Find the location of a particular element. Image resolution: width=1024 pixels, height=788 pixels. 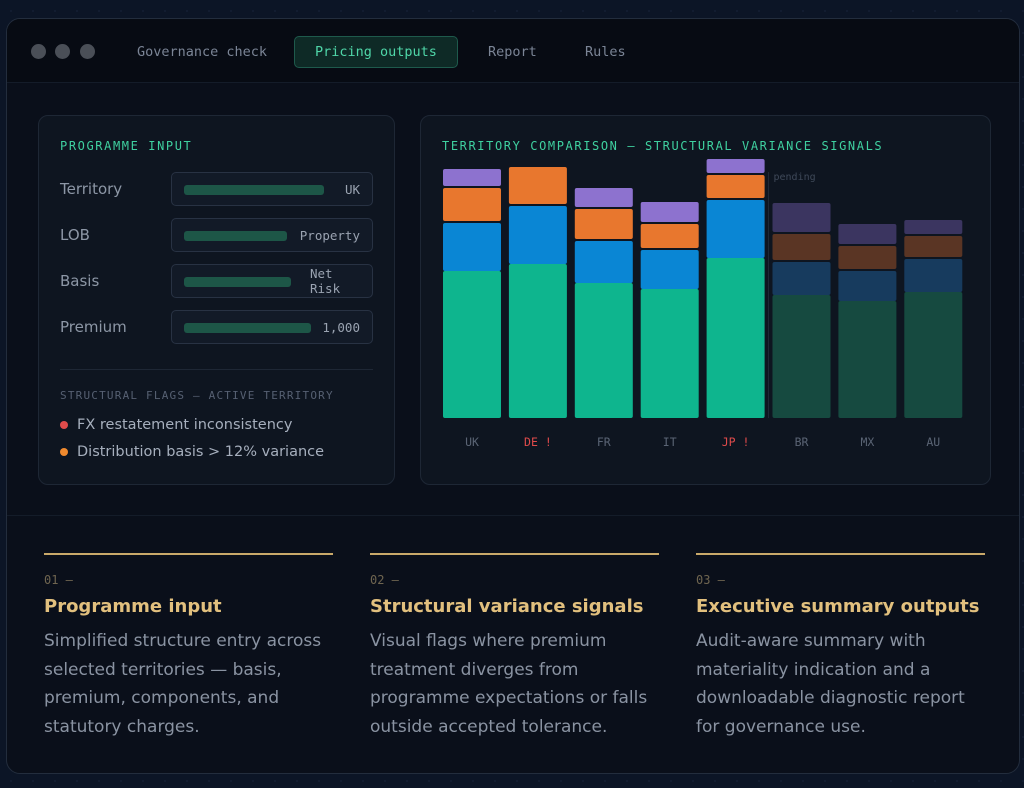

flag-item: Distribution basis > 12% variance is located at coordinates (192, 452).